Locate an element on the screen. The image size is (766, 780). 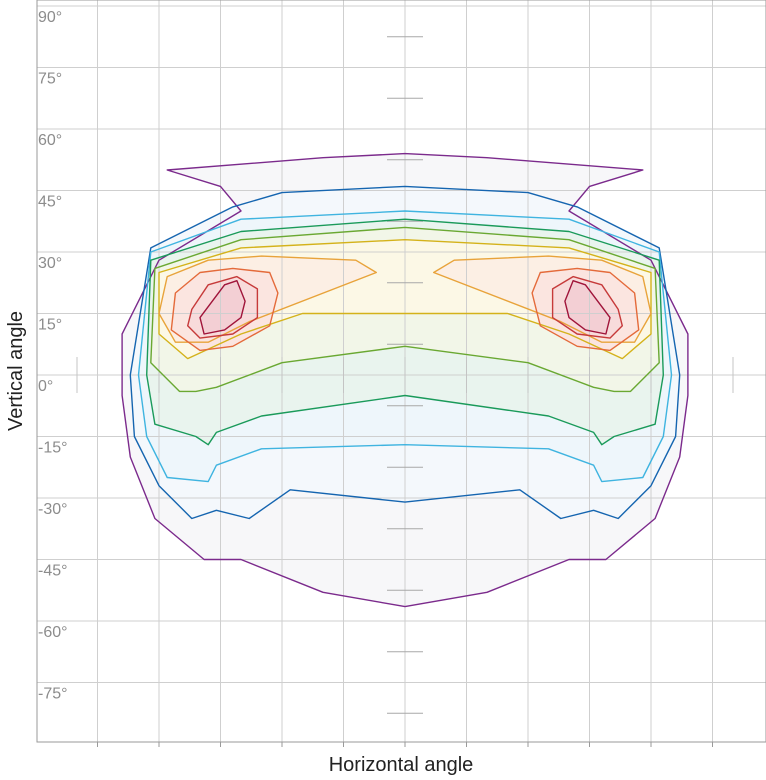
y-tick-label: 90° is located at coordinates (50, 17).